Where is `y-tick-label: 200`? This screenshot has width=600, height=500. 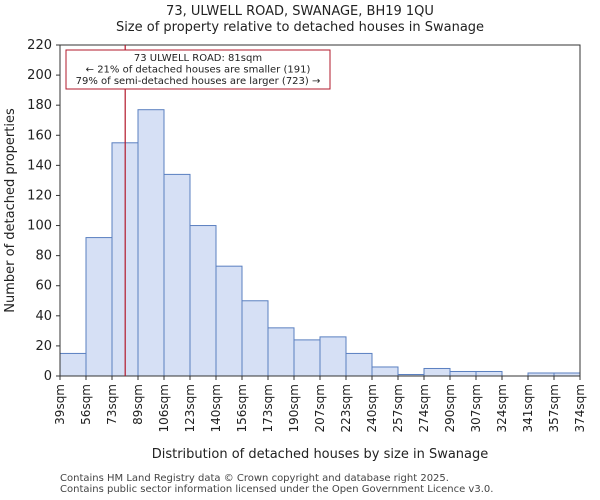
y-tick-label: 200 is located at coordinates (39, 75).